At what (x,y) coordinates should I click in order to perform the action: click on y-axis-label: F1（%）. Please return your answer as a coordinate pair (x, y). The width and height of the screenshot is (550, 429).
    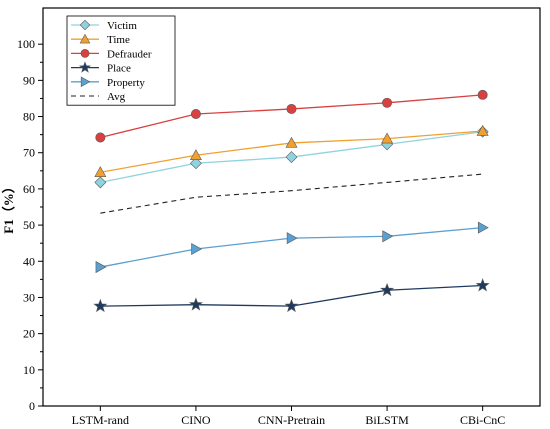
    Looking at the image, I should click on (8, 206).